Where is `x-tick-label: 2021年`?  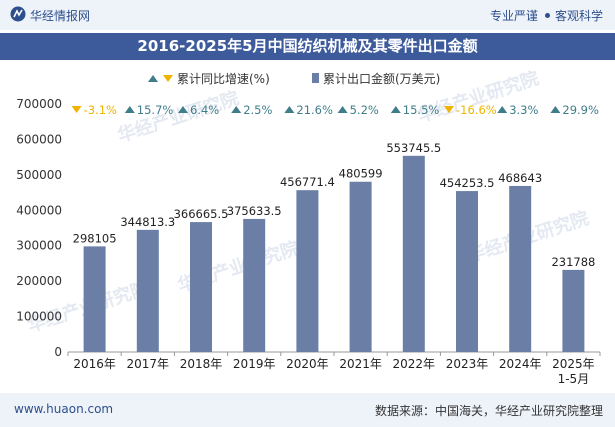 x-tick-label: 2021年 is located at coordinates (360, 364).